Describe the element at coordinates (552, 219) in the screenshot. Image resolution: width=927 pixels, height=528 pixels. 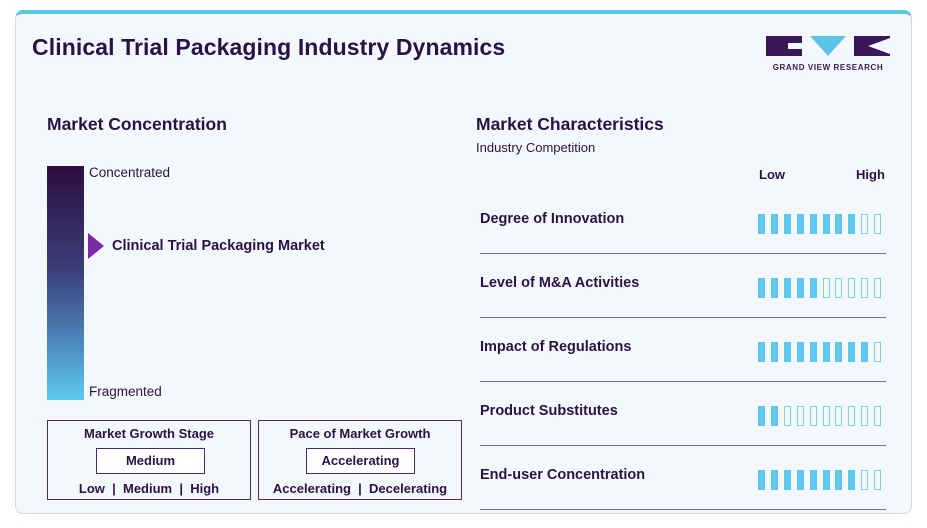
I see `characteristic-label: Degree of Innovation` at that location.